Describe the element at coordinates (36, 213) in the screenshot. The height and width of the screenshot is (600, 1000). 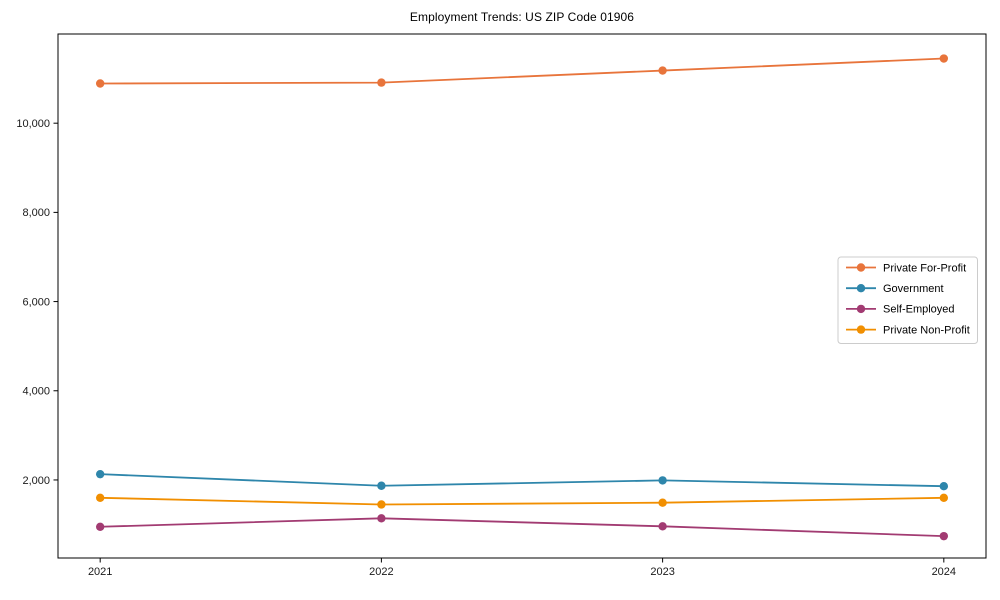
I see `y-tick-label: 8,000` at that location.